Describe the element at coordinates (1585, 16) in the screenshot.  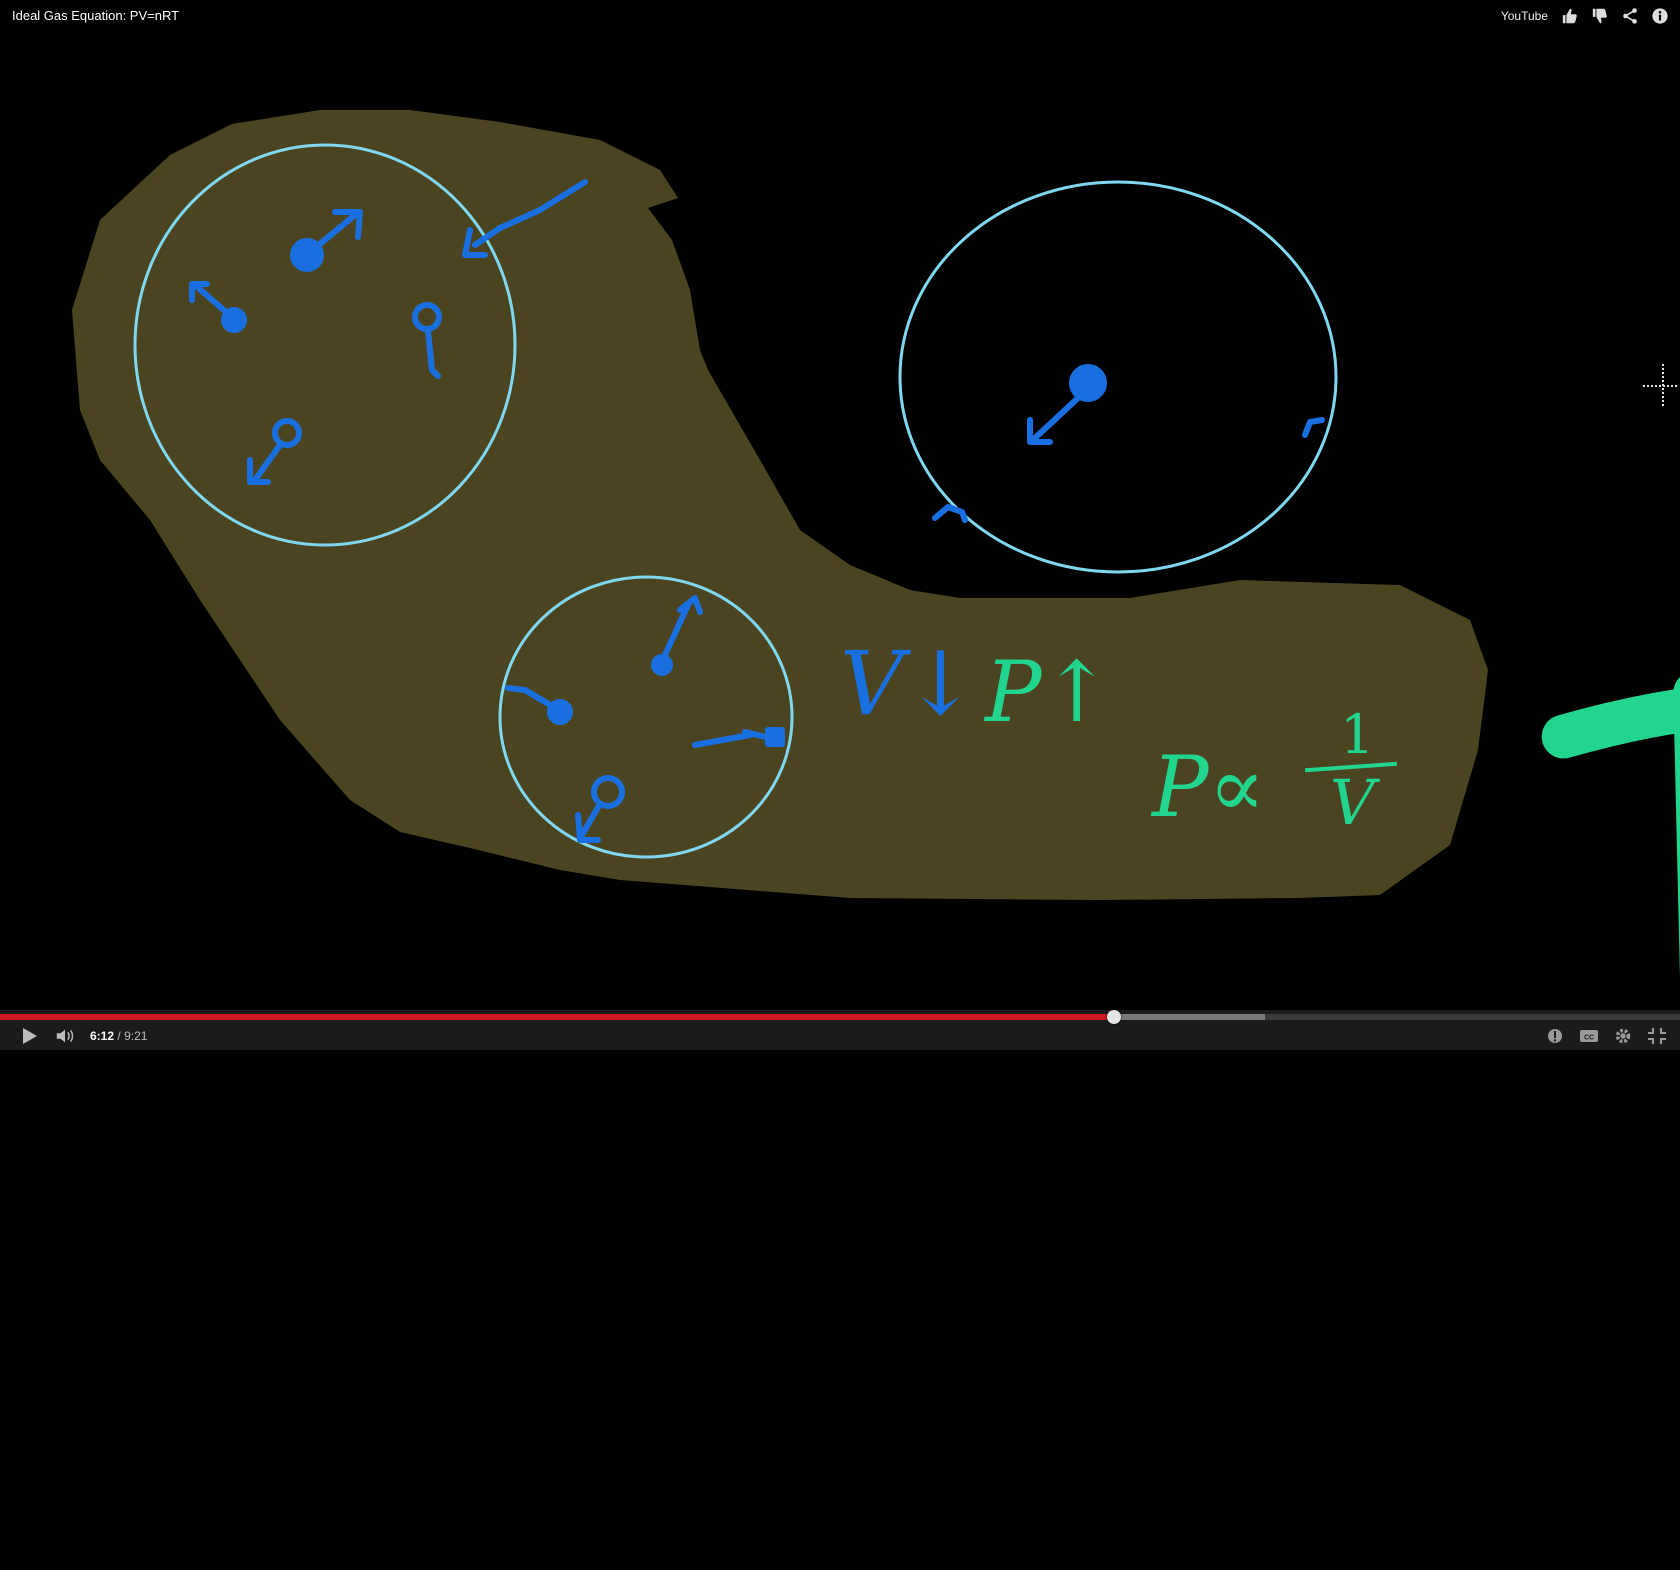
I see `top-actions: YouTube` at that location.